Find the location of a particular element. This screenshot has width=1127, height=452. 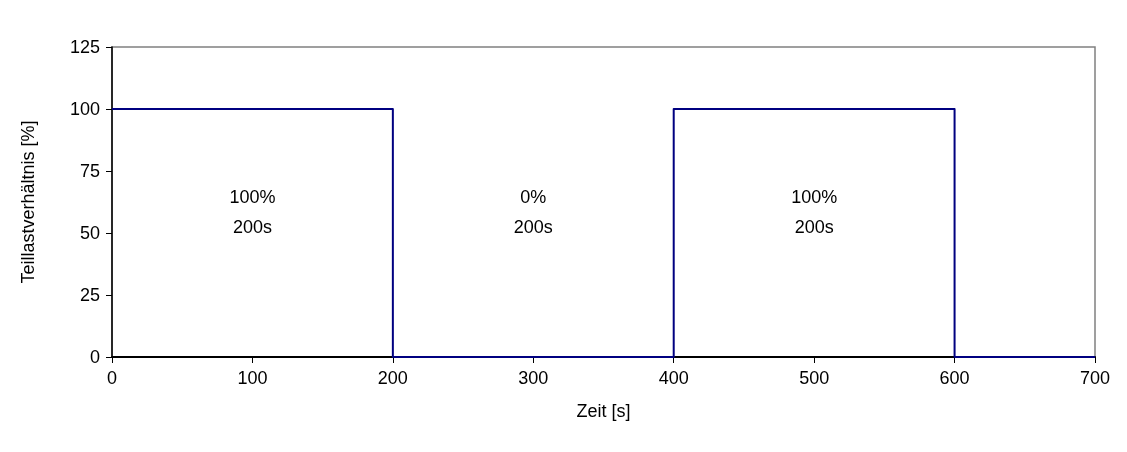

x-tick-label: 400 is located at coordinates (673, 378).